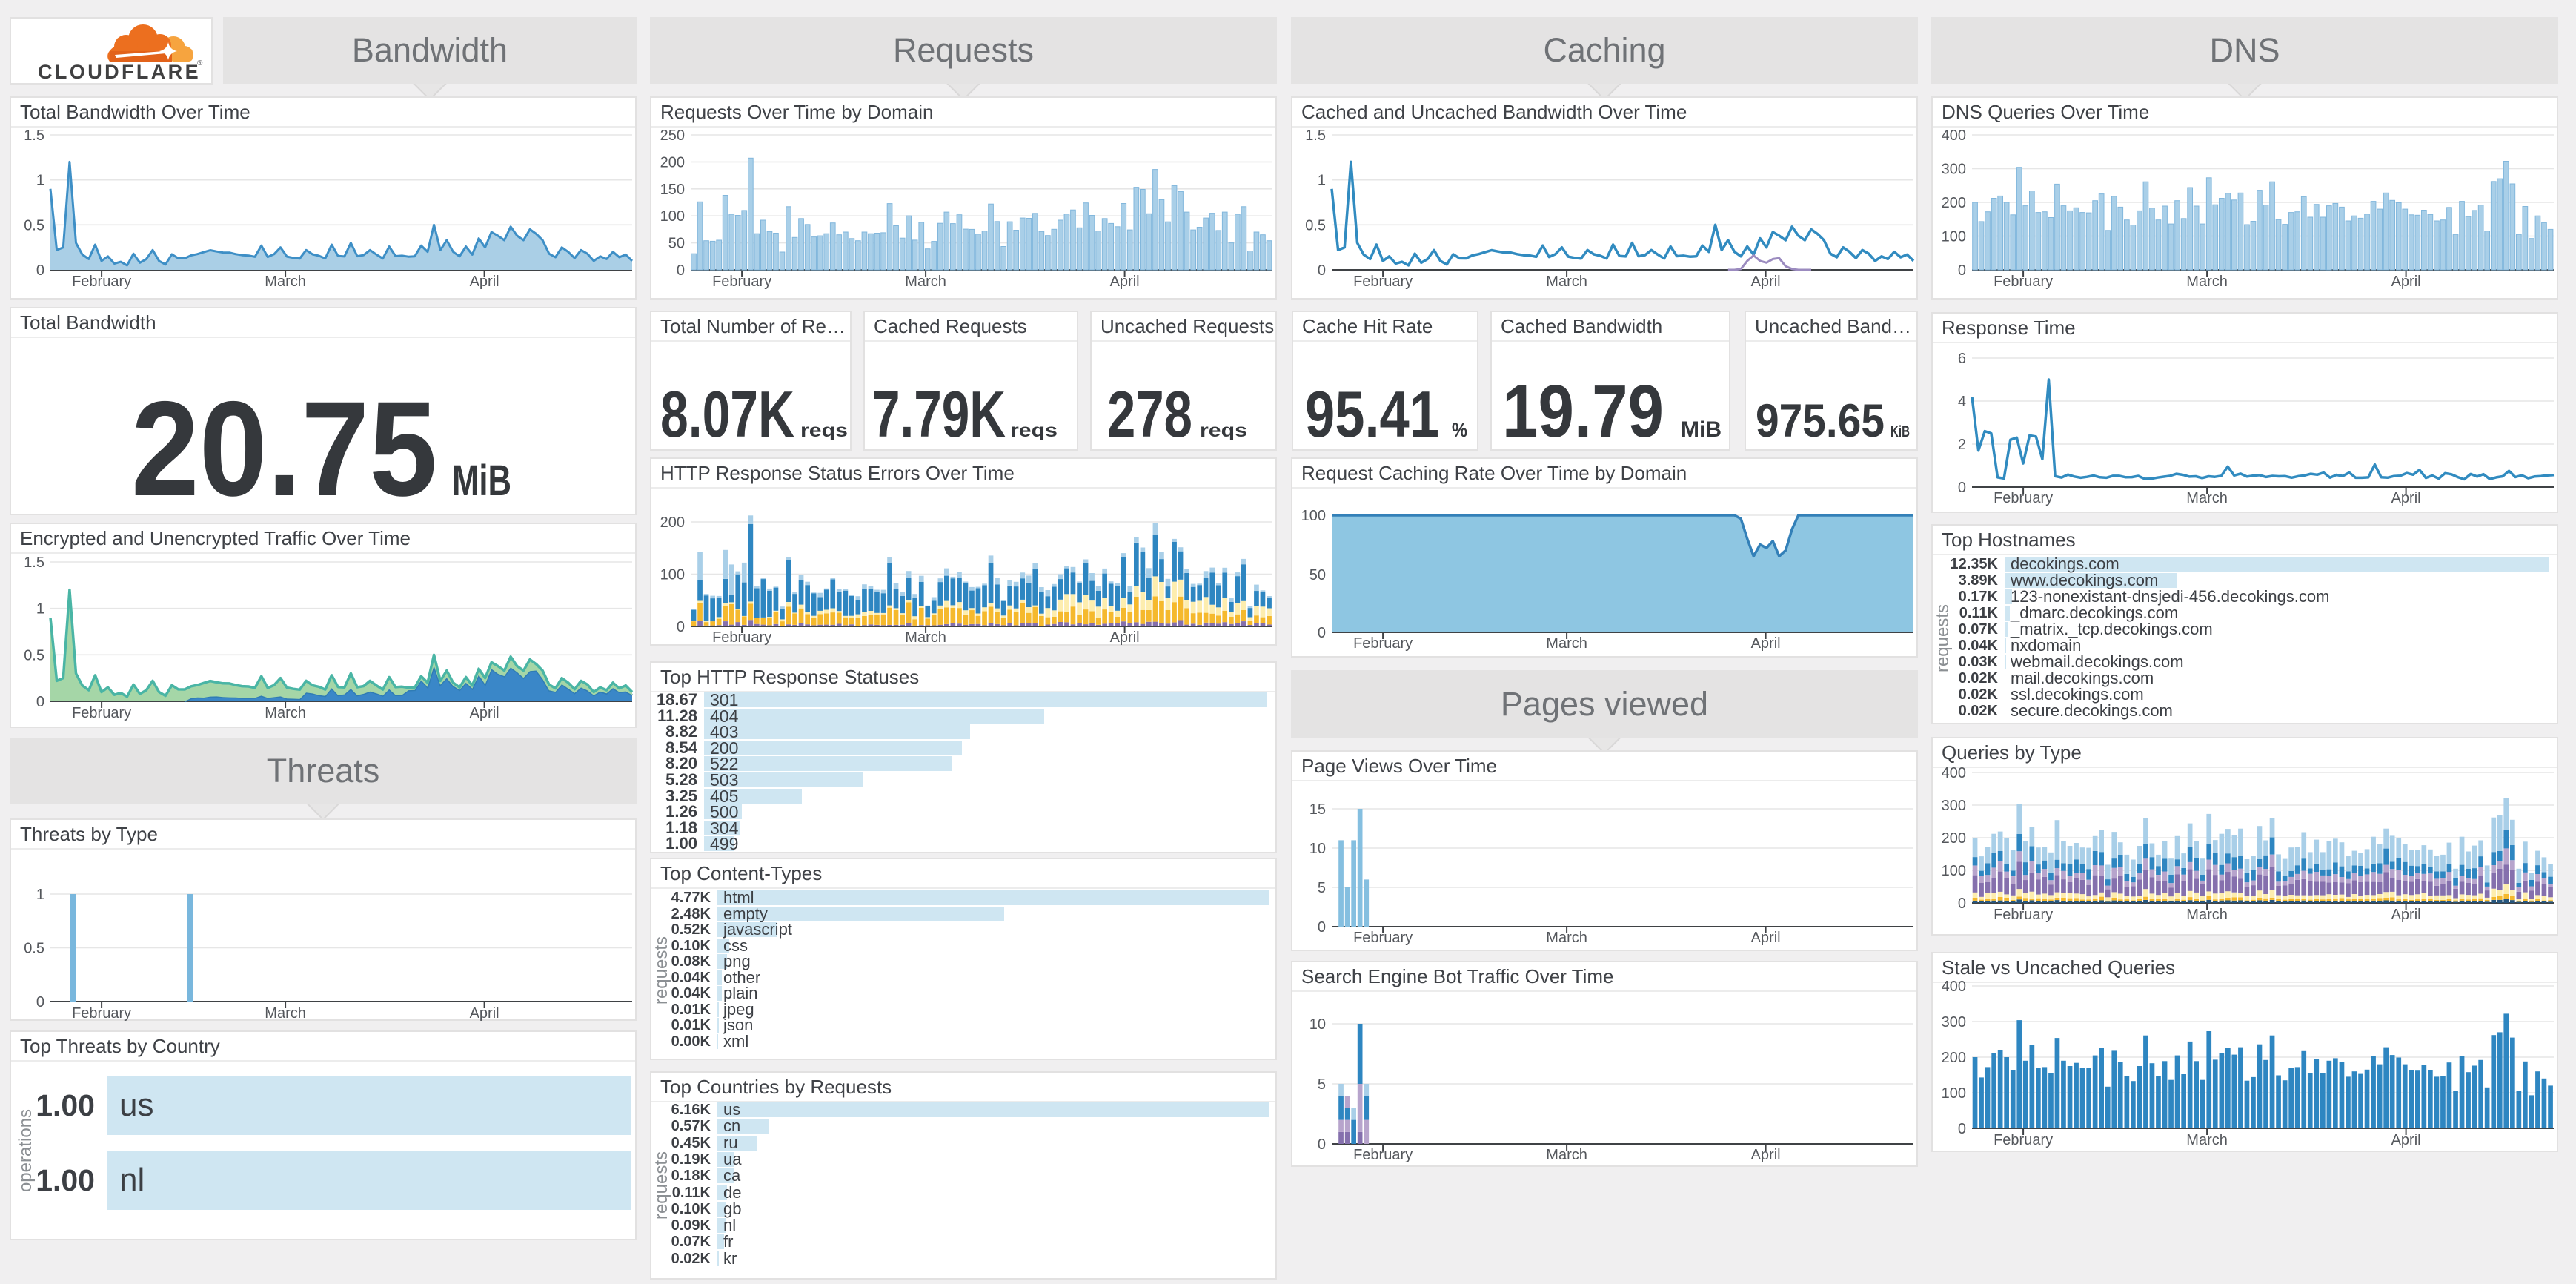 This screenshot has height=1284, width=2576. Describe the element at coordinates (1962, 402) in the screenshot. I see `svg-text: 4` at that location.